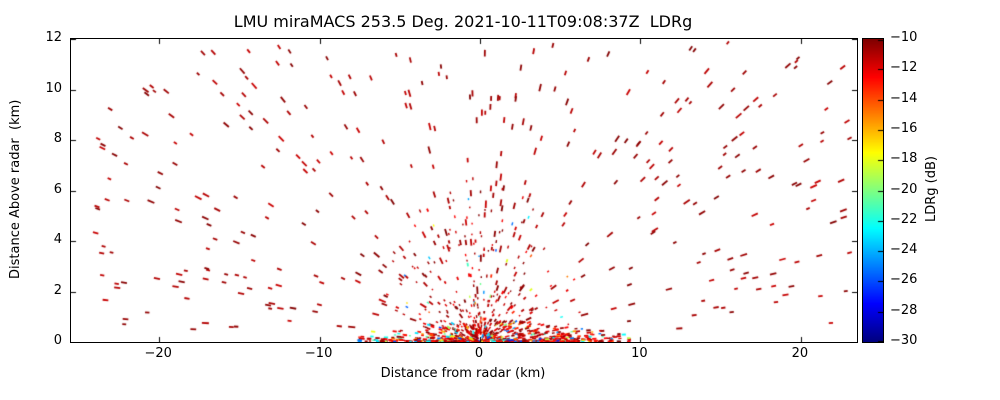 This screenshot has height=400, width=1000. What do you see at coordinates (57, 189) in the screenshot?
I see `y-tick-label: 6` at bounding box center [57, 189].